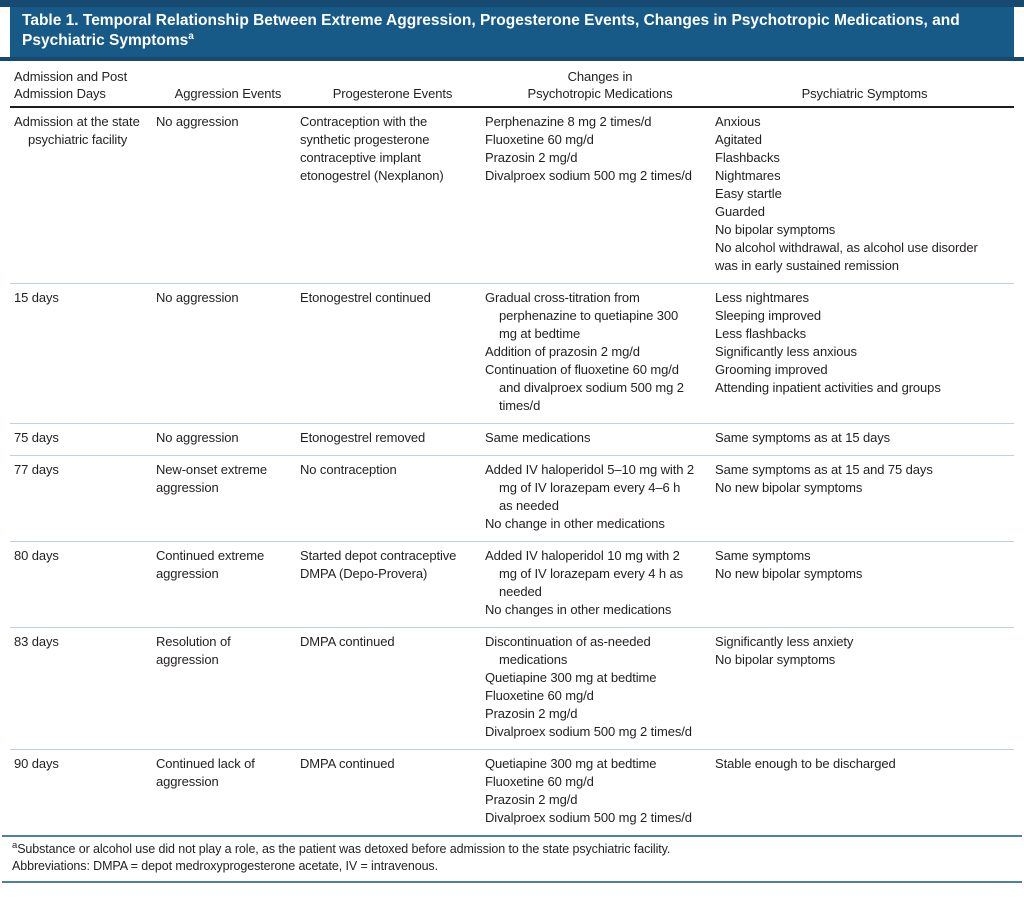 The image size is (1024, 920). Describe the element at coordinates (392, 497) in the screenshot. I see `cell-progesterone: No contraception` at that location.